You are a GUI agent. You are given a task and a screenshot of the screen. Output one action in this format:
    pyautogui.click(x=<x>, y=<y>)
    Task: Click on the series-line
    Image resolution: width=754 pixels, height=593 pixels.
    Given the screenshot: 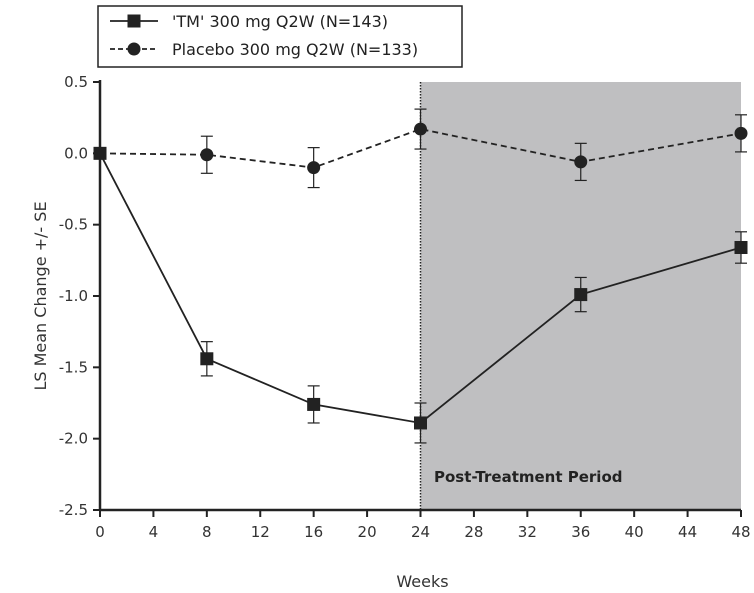 What is the action you would take?
    pyautogui.click(x=420, y=148)
    